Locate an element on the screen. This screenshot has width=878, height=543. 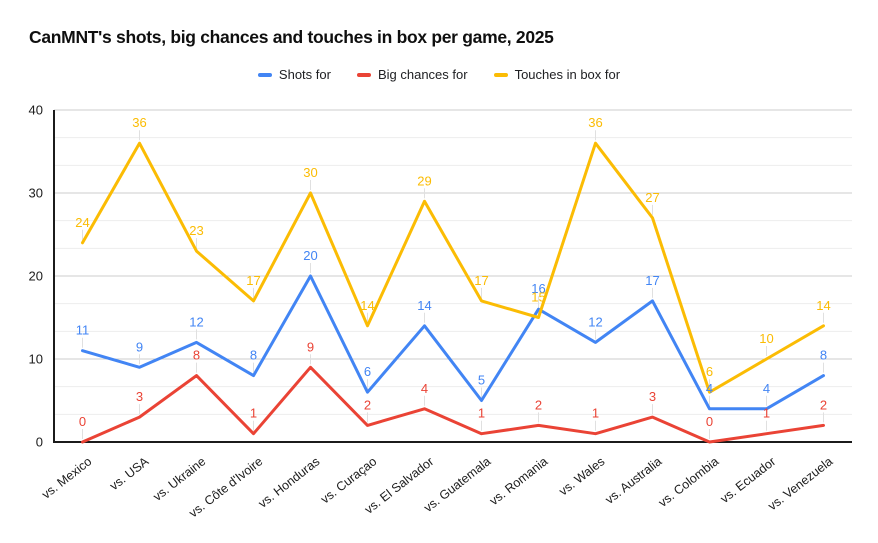
legend-item-shots-for: Shots for is located at coordinates (294, 74).